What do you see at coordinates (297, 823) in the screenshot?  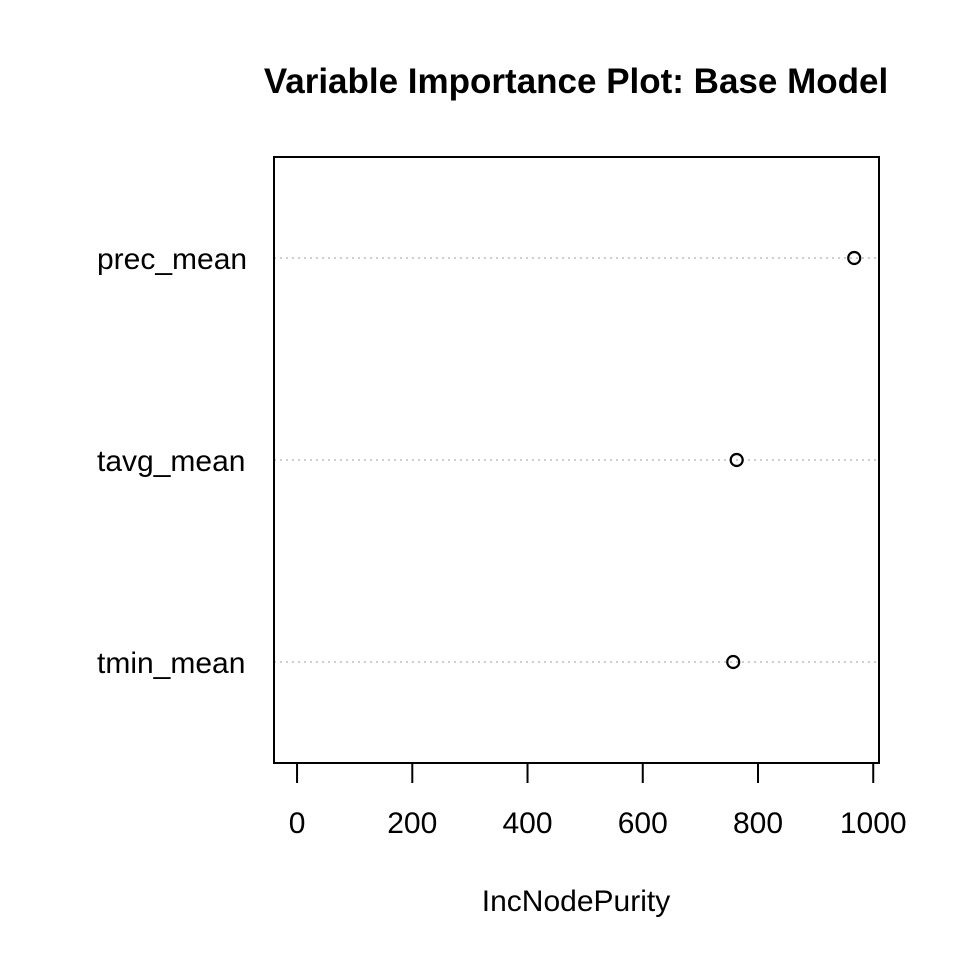 I see `x-tick-label-0: 0` at bounding box center [297, 823].